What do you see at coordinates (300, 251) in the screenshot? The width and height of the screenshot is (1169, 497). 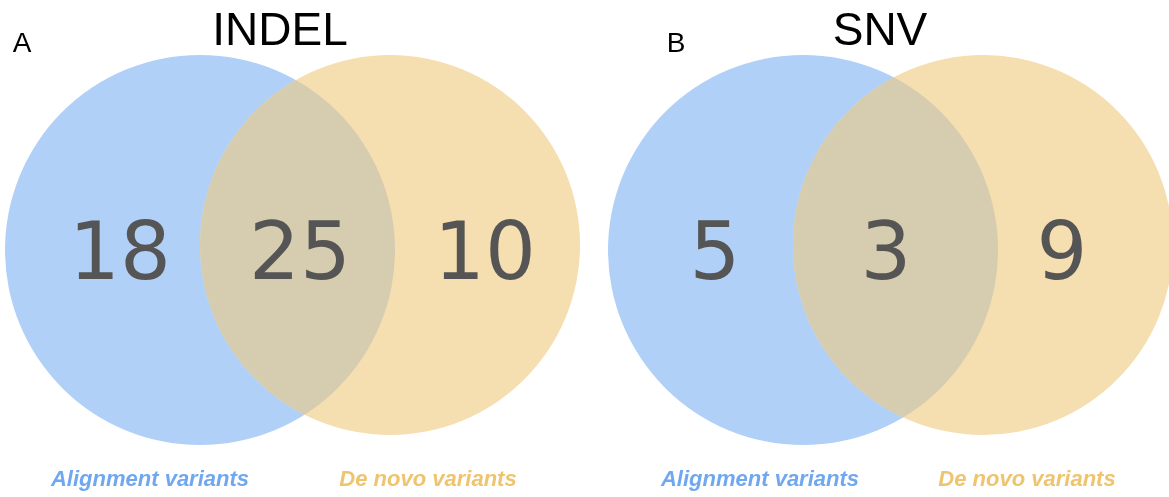 I see `data-label: 25` at bounding box center [300, 251].